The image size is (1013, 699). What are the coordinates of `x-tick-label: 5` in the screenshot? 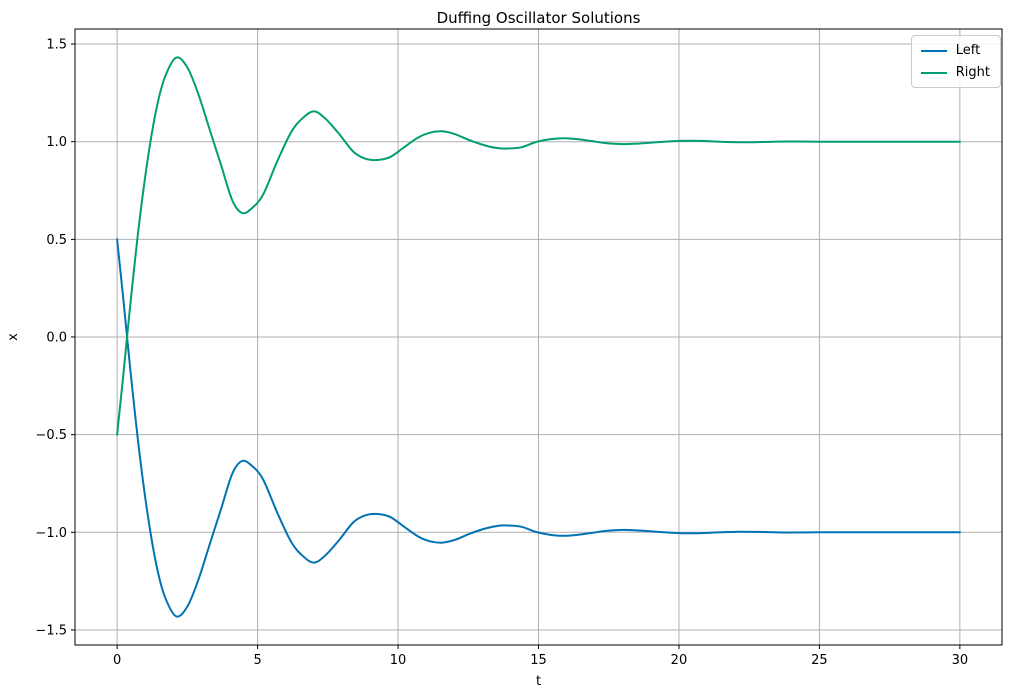 It's located at (257, 660).